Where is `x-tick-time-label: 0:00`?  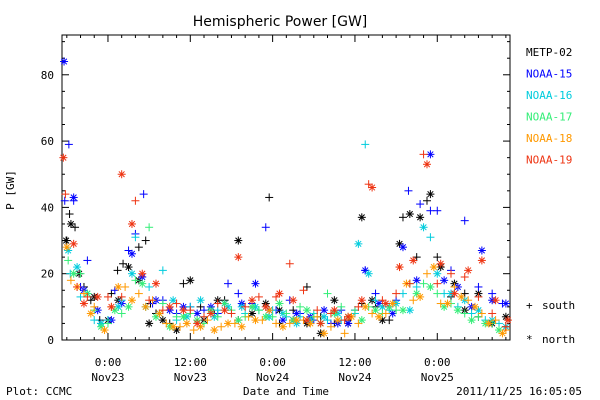 x-tick-time-label: 0:00 is located at coordinates (108, 362).